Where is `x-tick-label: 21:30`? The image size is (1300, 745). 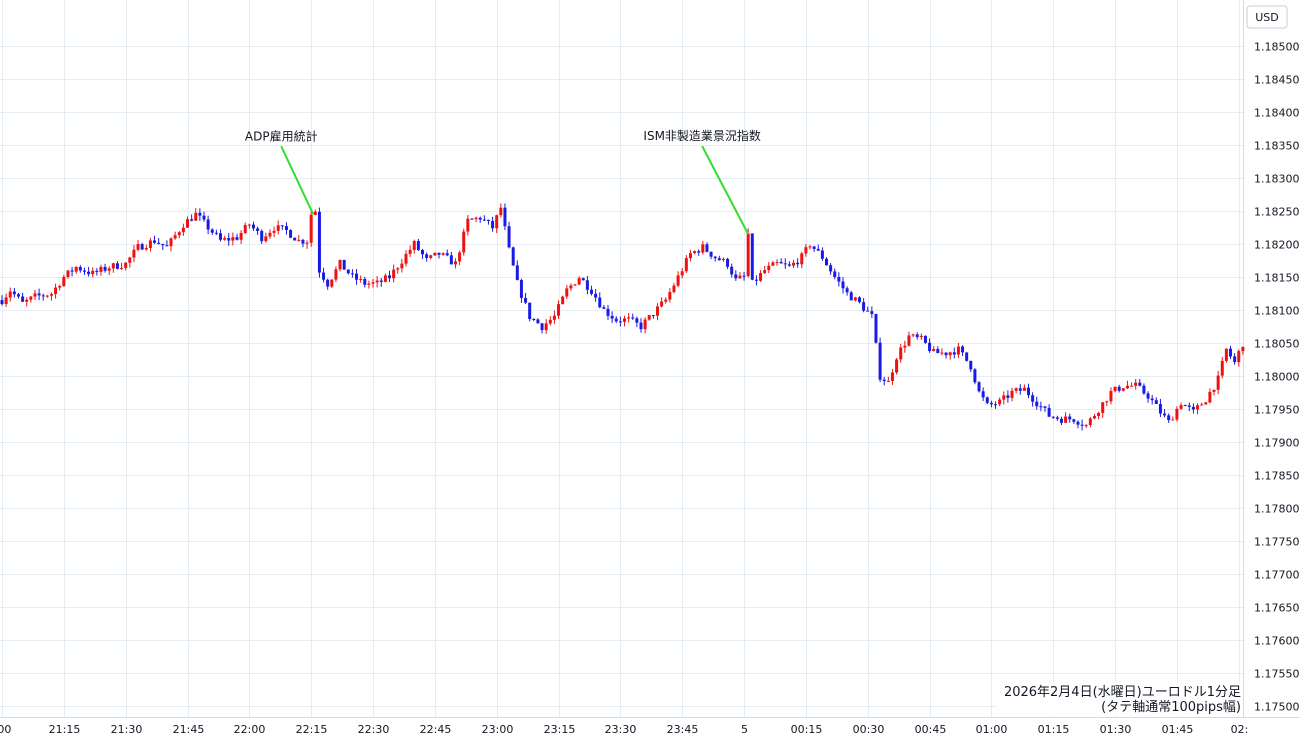 x-tick-label: 21:30 is located at coordinates (127, 729).